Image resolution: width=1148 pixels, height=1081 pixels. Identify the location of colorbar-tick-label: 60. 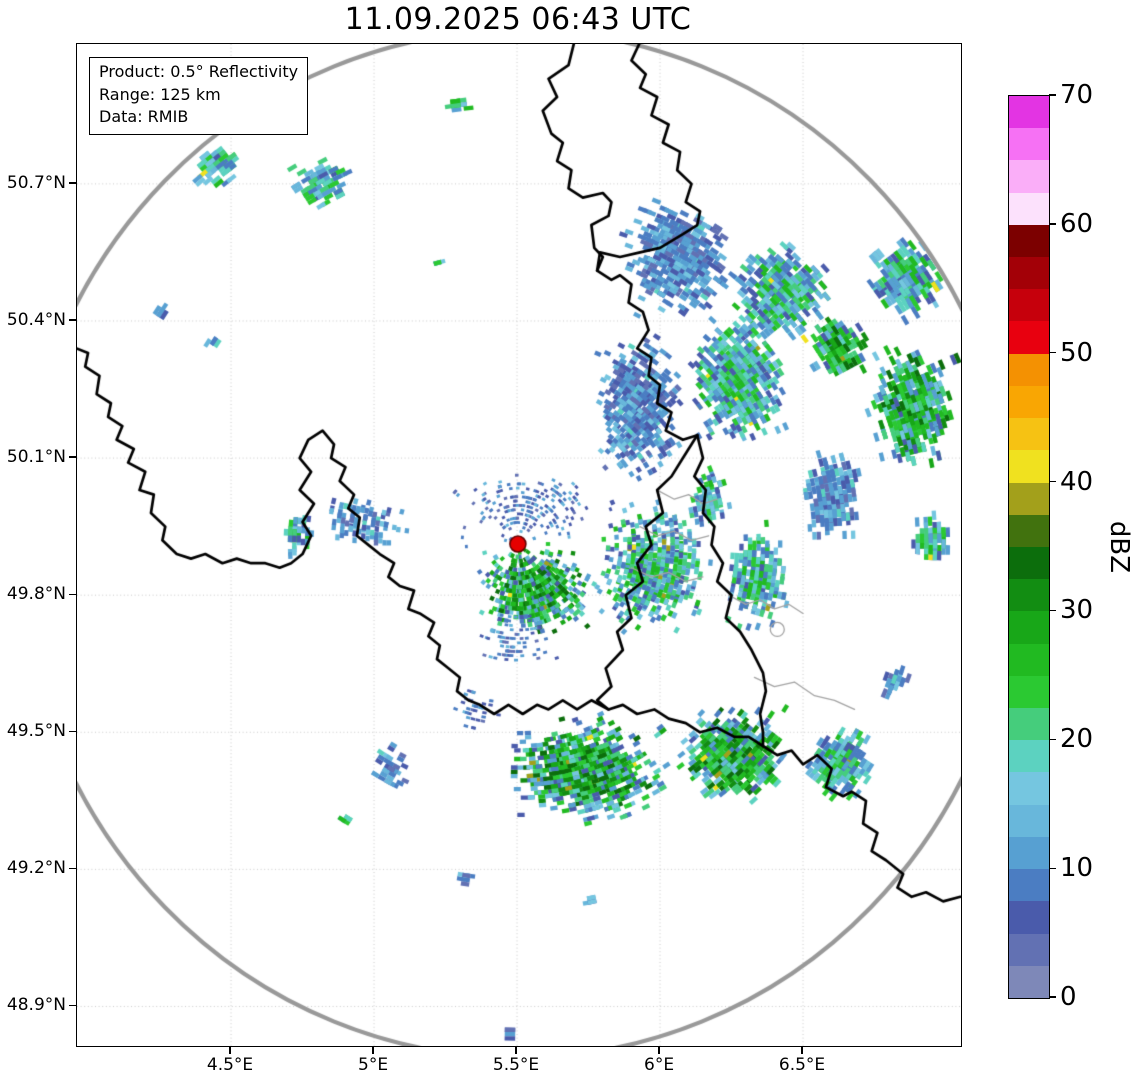
(1077, 223).